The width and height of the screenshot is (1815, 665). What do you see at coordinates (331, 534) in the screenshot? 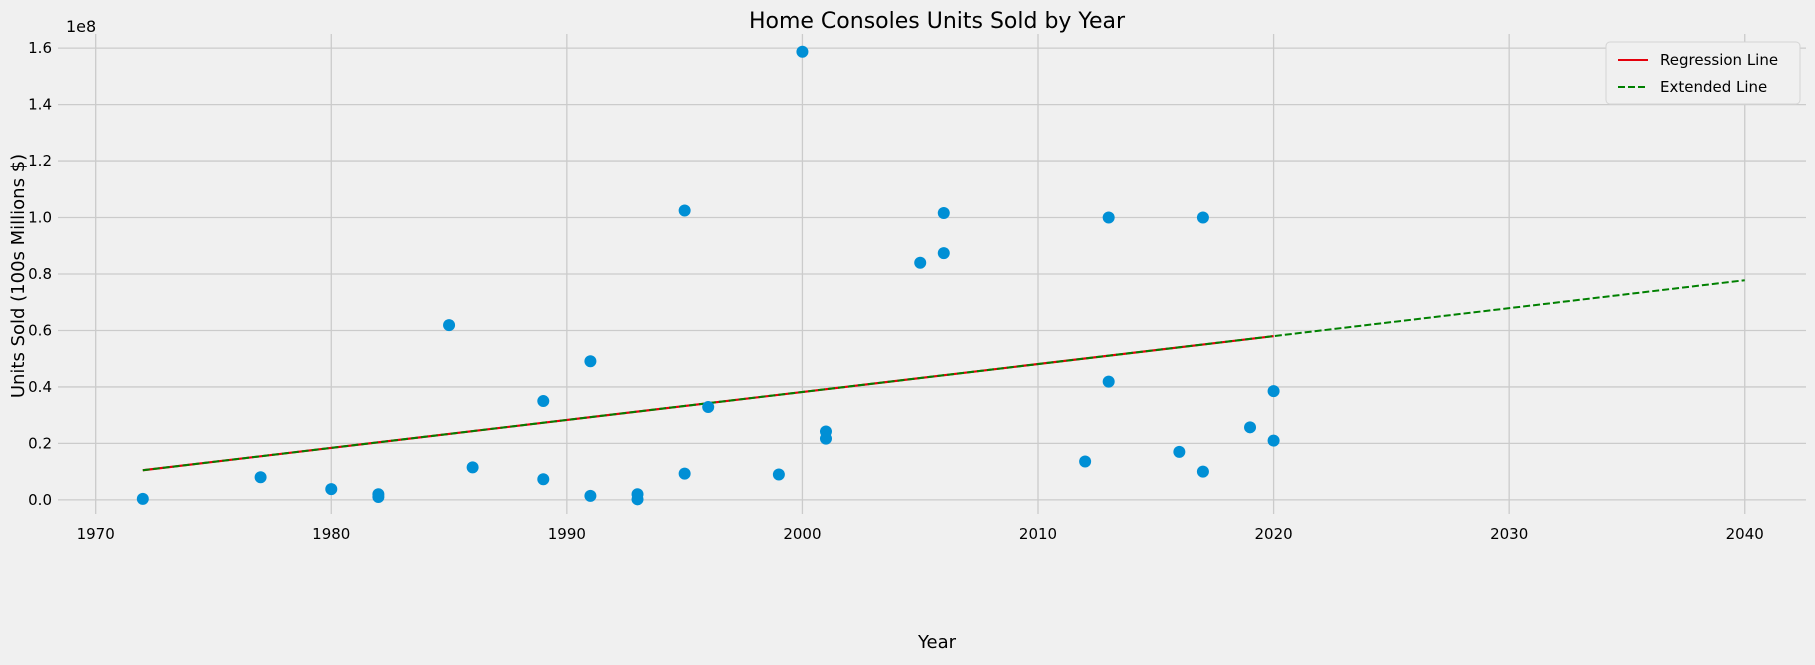
I see `x-tick-label: 1980` at bounding box center [331, 534].